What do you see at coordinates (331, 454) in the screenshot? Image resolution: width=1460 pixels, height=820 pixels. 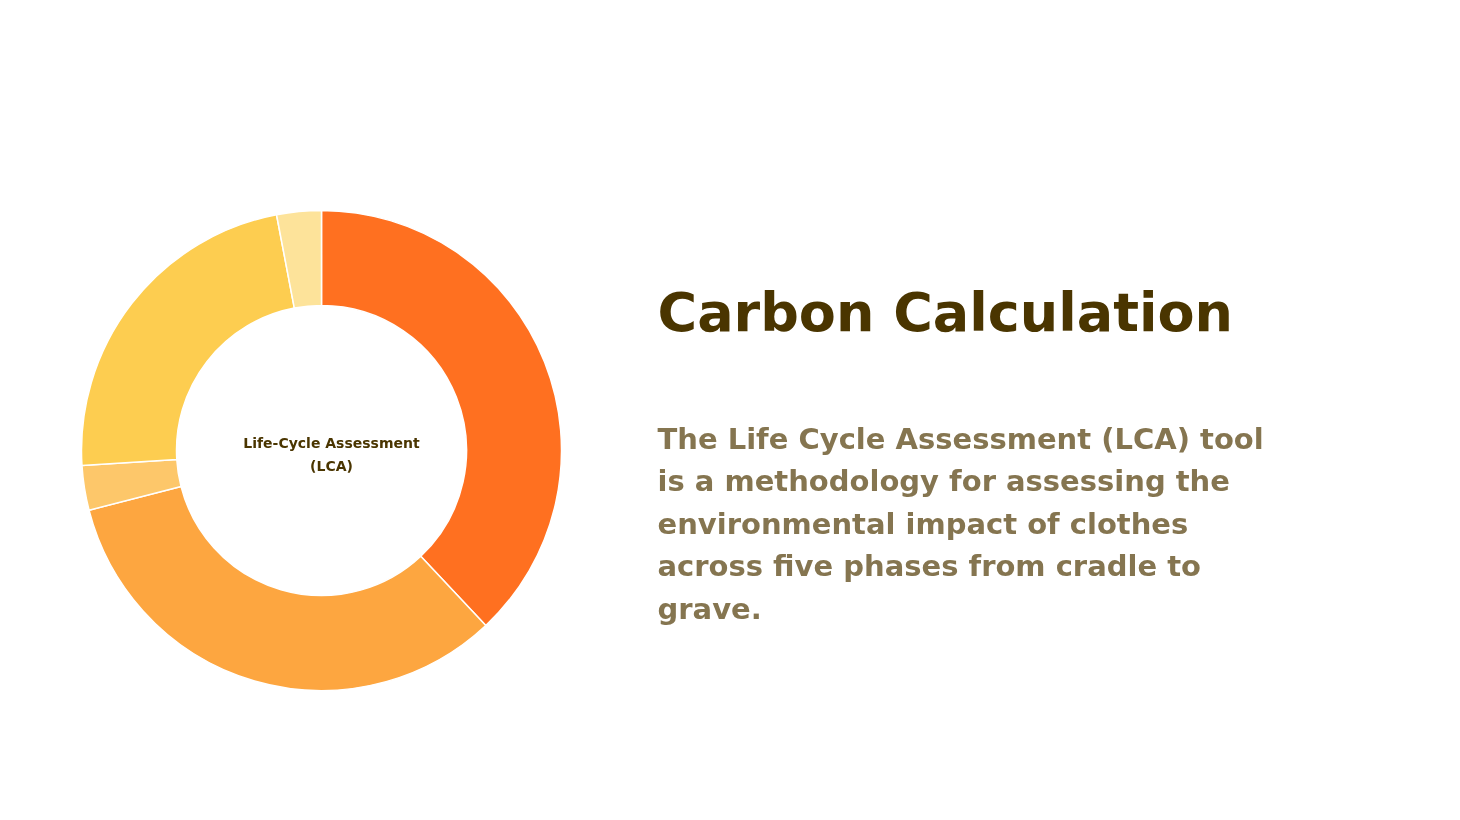 I see `text: Life-Cycle Assessment (LCA)` at bounding box center [331, 454].